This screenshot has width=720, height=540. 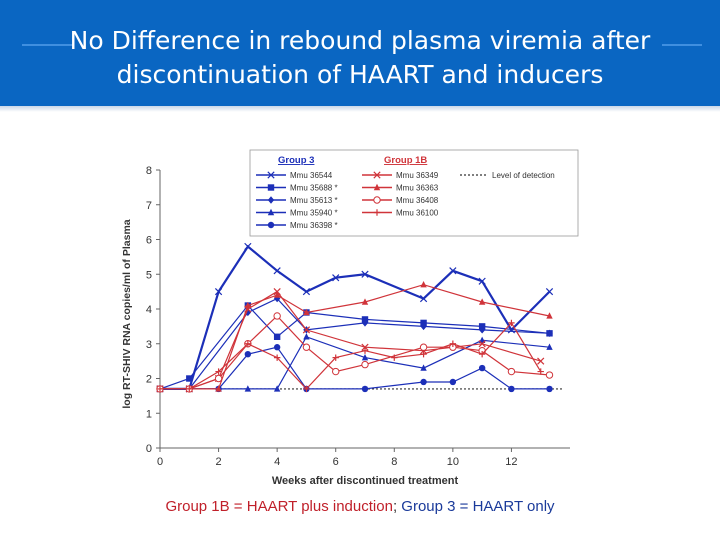 What do you see at coordinates (48, 45) in the screenshot?
I see `title-rule-left` at bounding box center [48, 45].